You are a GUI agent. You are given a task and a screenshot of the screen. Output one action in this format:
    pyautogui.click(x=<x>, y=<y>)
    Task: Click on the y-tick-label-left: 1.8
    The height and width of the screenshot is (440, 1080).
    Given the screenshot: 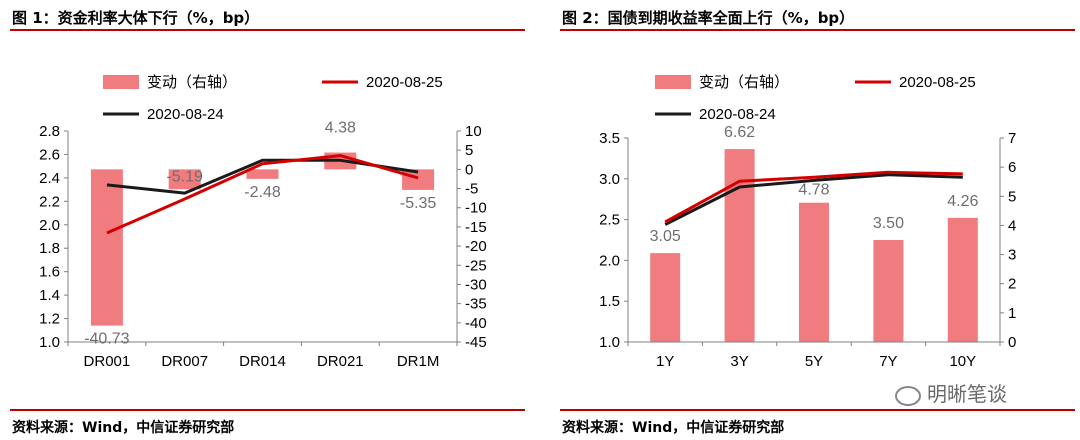 What is the action you would take?
    pyautogui.click(x=49, y=248)
    